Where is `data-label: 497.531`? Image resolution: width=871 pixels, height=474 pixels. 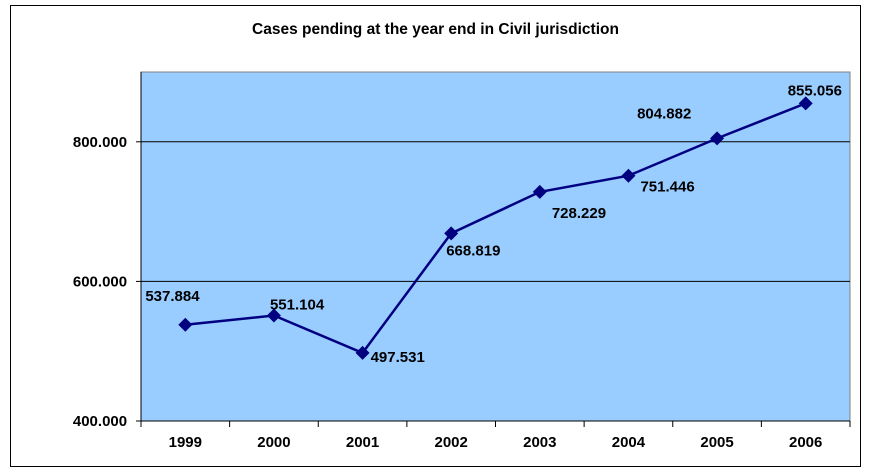
data-label: 497.531 is located at coordinates (398, 357).